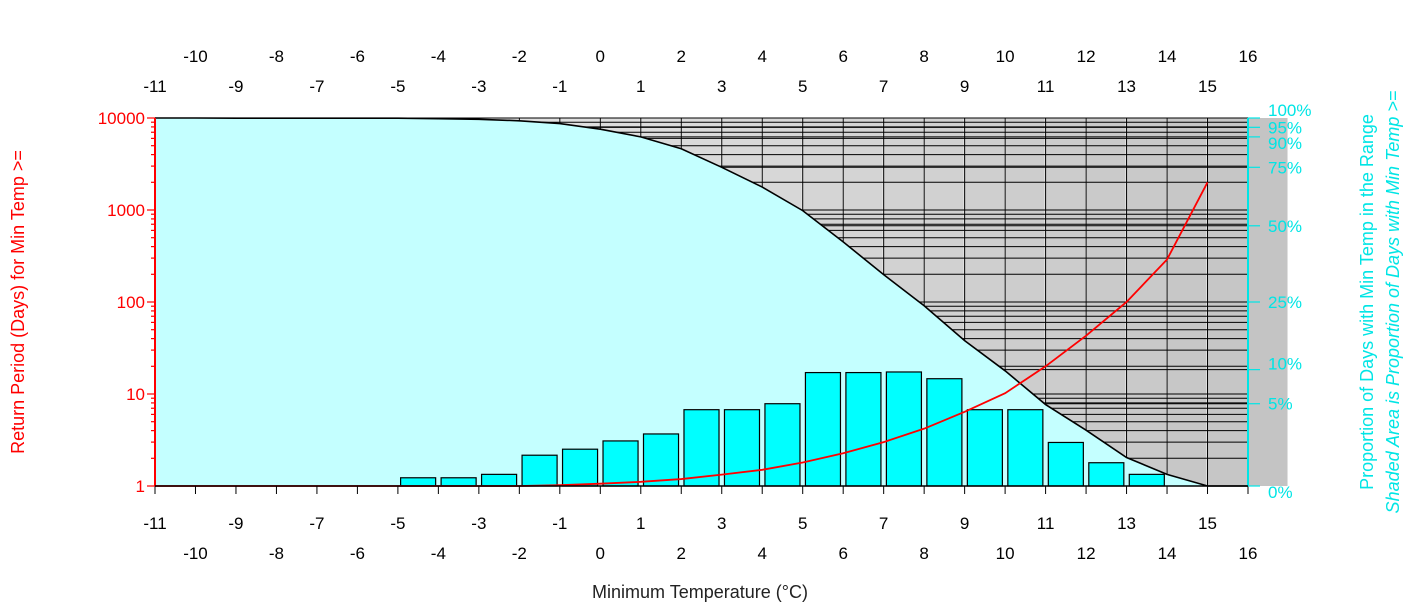  What do you see at coordinates (681, 56) in the screenshot?
I see `x-tick-label-top-outer: 2` at bounding box center [681, 56].